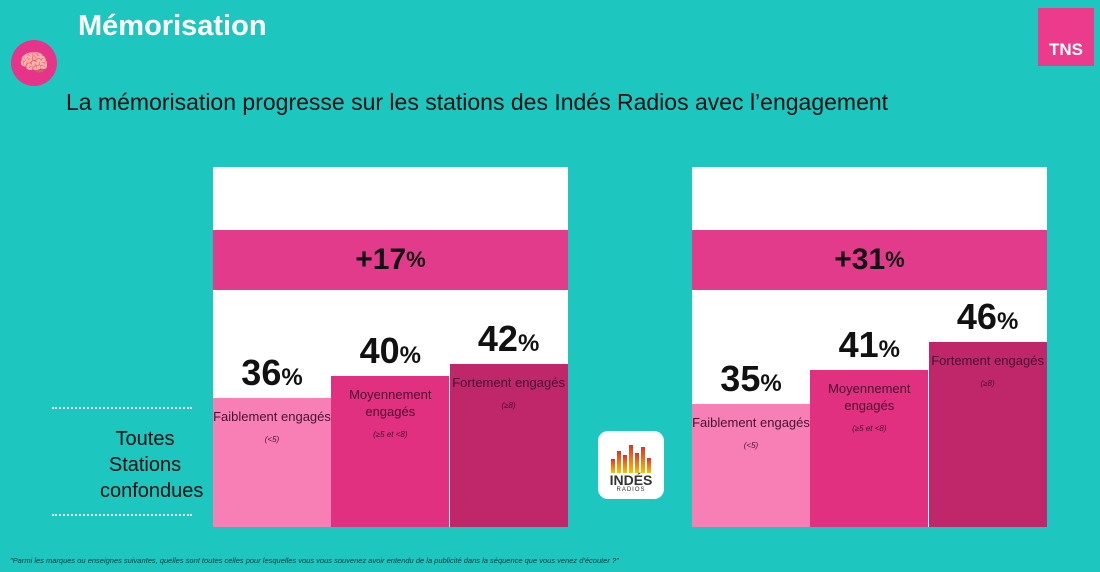 The image size is (1100, 572). Describe the element at coordinates (497, 339) in the screenshot. I see `value: 42` at that location.